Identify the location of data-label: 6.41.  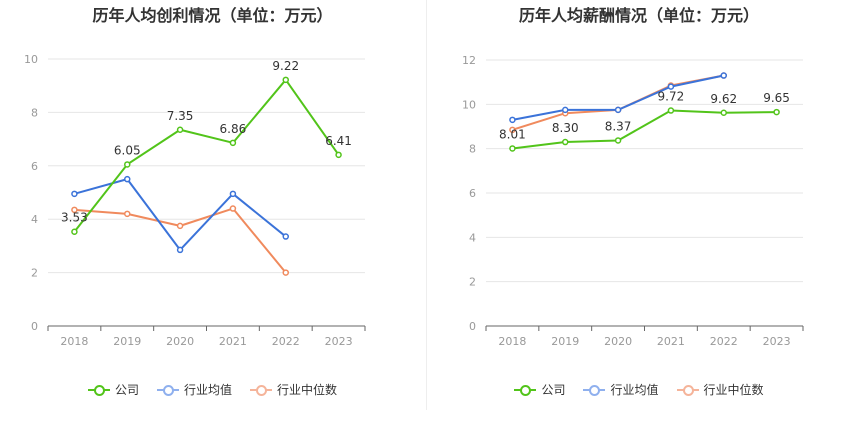
(338, 141).